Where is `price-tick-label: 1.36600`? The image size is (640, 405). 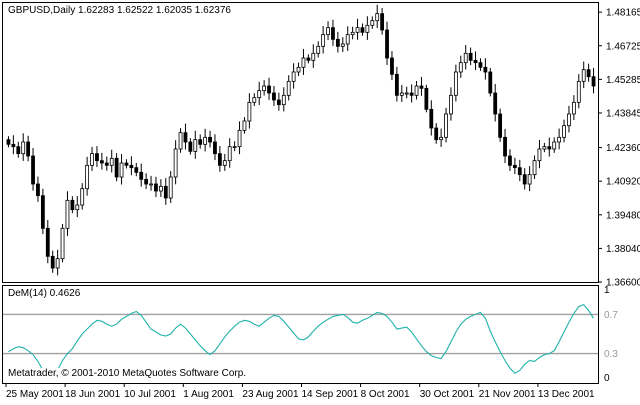
price-tick-label: 1.36600 is located at coordinates (623, 283).